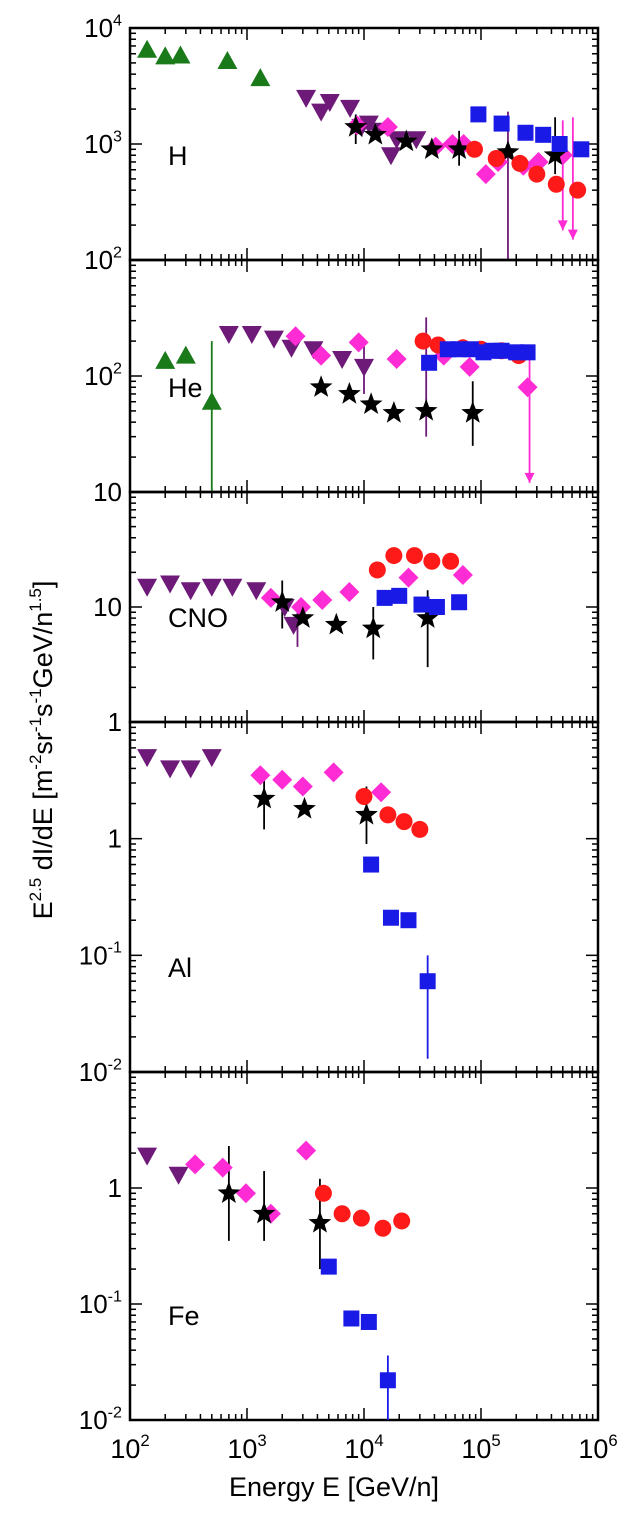  Describe the element at coordinates (485, 174) in the screenshot. I see `panel-h-point-diamond` at that location.